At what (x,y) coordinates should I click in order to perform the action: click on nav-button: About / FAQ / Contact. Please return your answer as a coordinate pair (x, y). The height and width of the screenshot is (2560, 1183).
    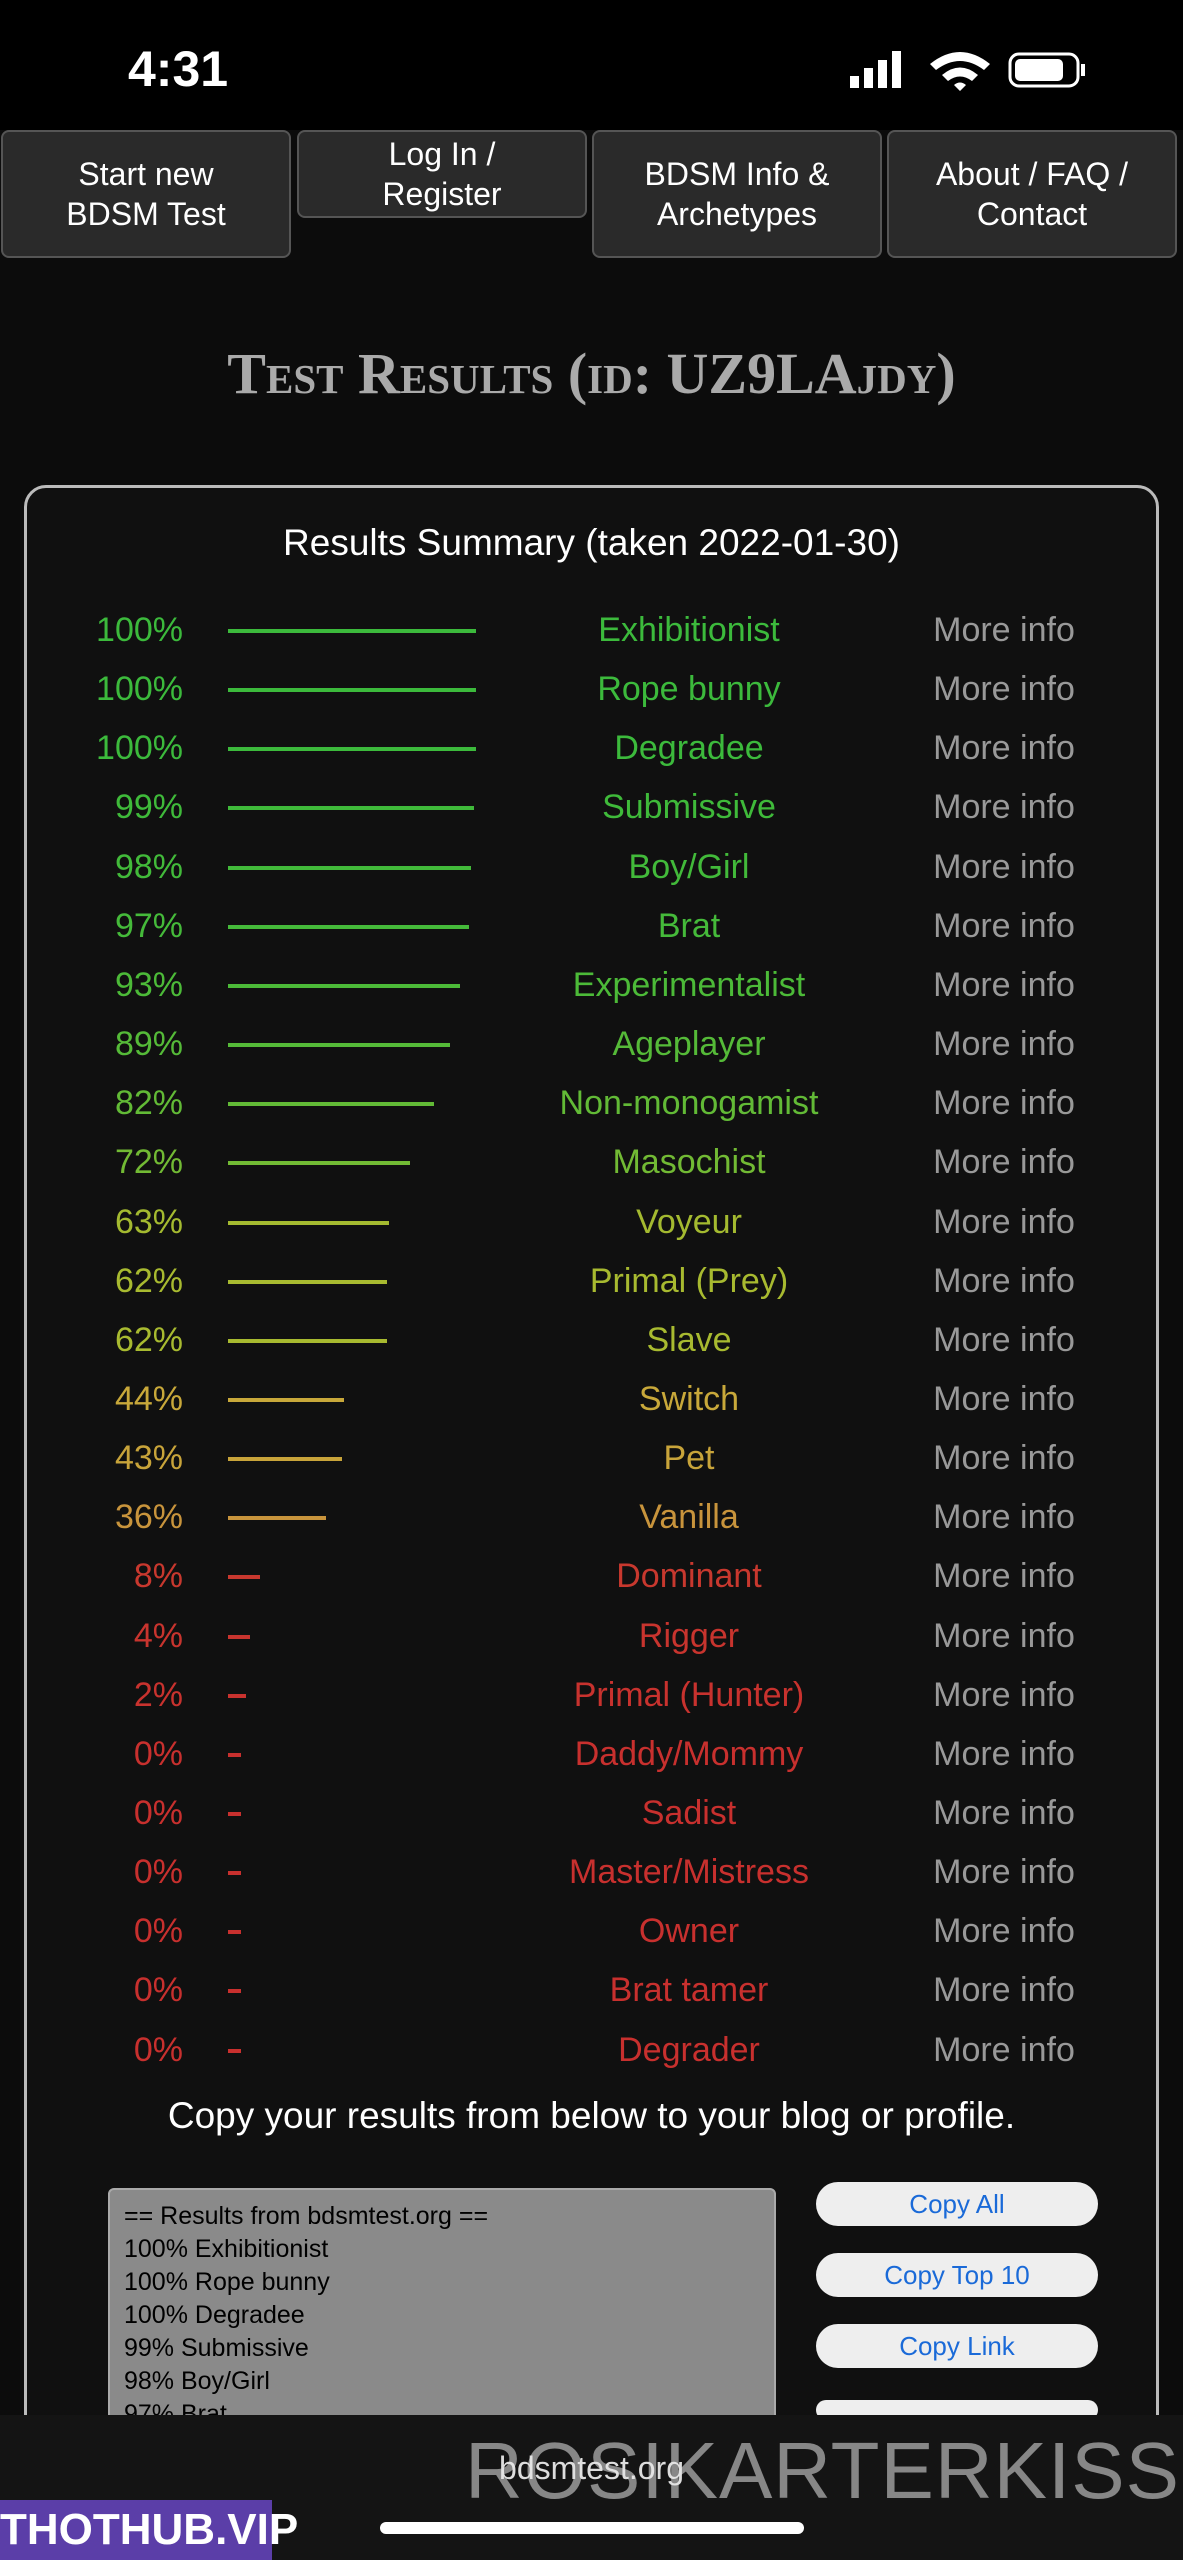
    Looking at the image, I should click on (1032, 194).